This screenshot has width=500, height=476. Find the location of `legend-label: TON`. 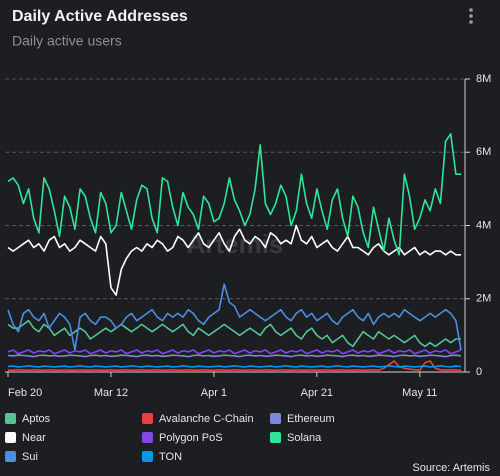

legend-label: TON is located at coordinates (170, 457).